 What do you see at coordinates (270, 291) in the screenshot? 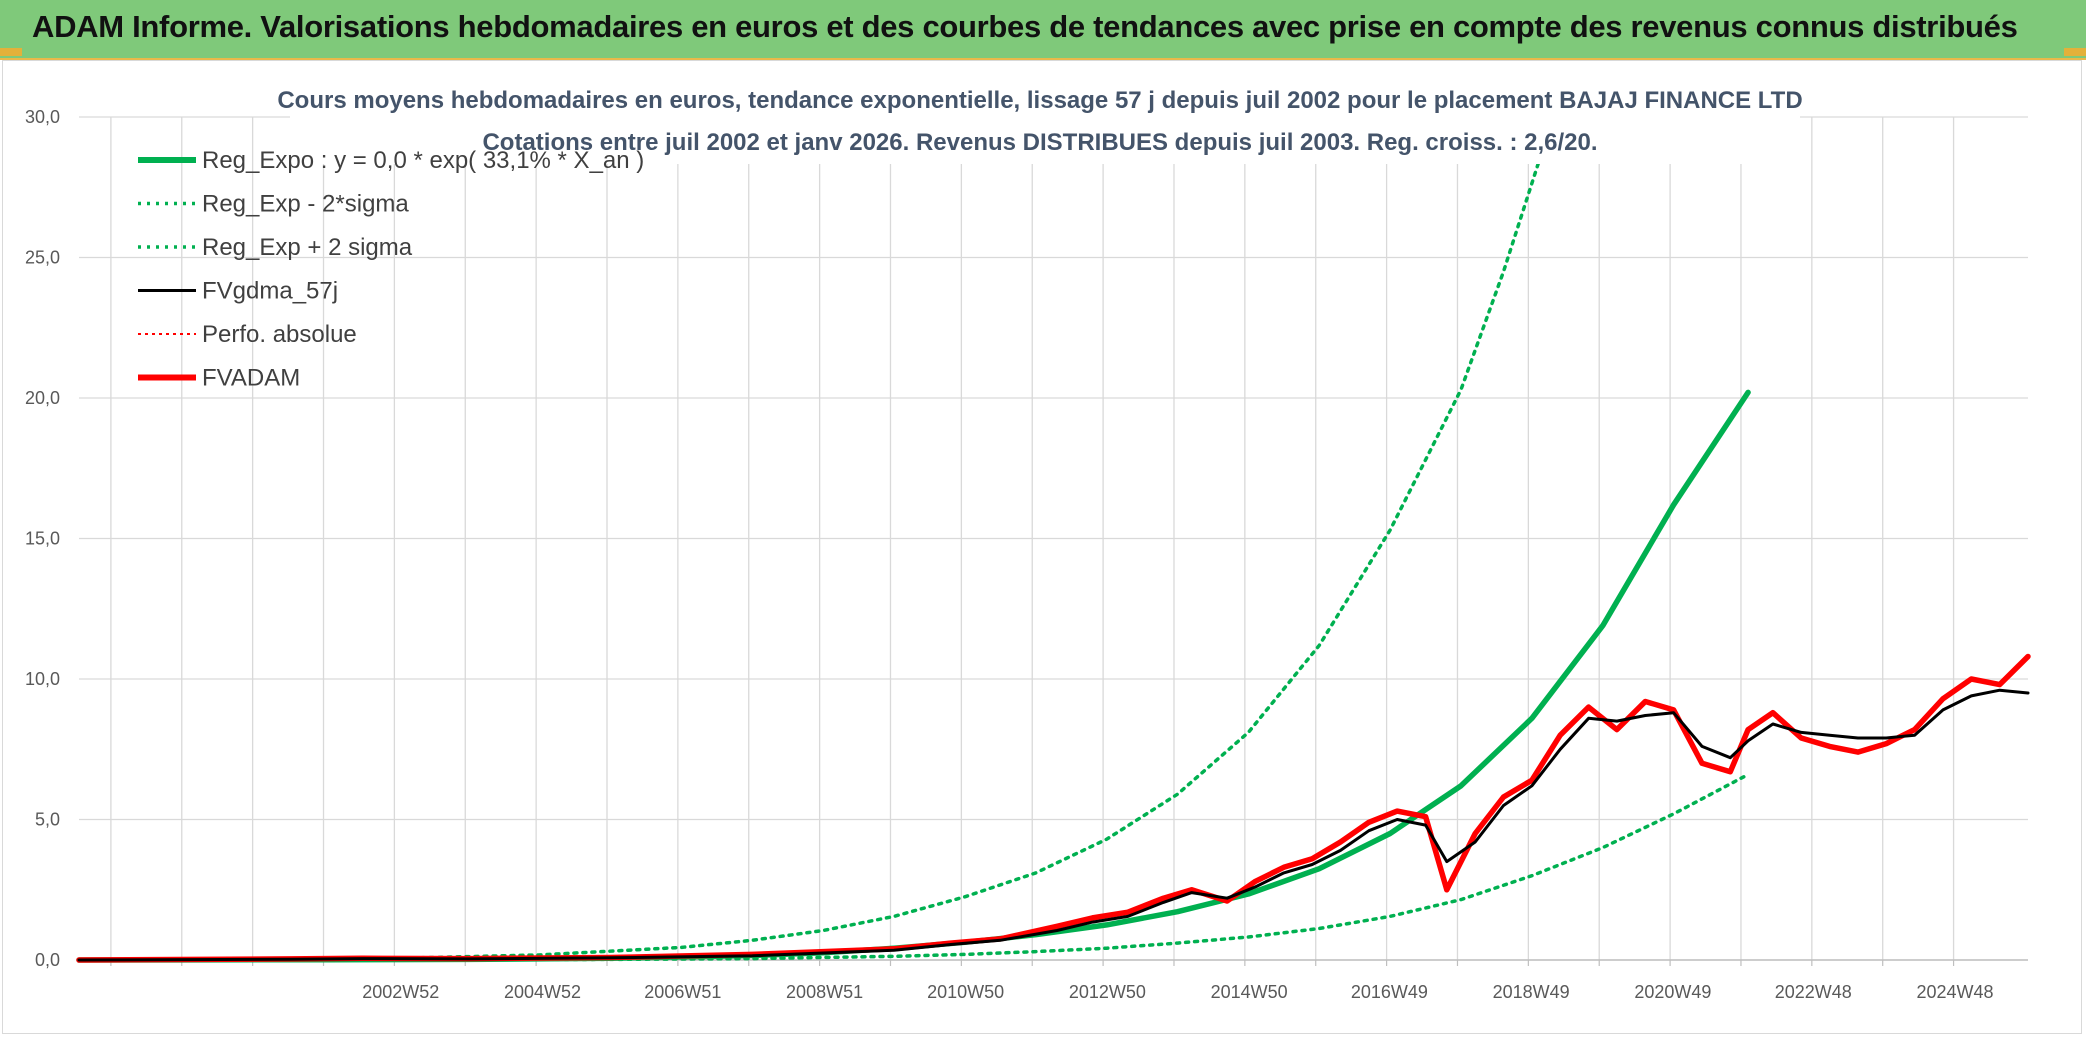
I see `legend-label: FVgdma_57j` at bounding box center [270, 291].